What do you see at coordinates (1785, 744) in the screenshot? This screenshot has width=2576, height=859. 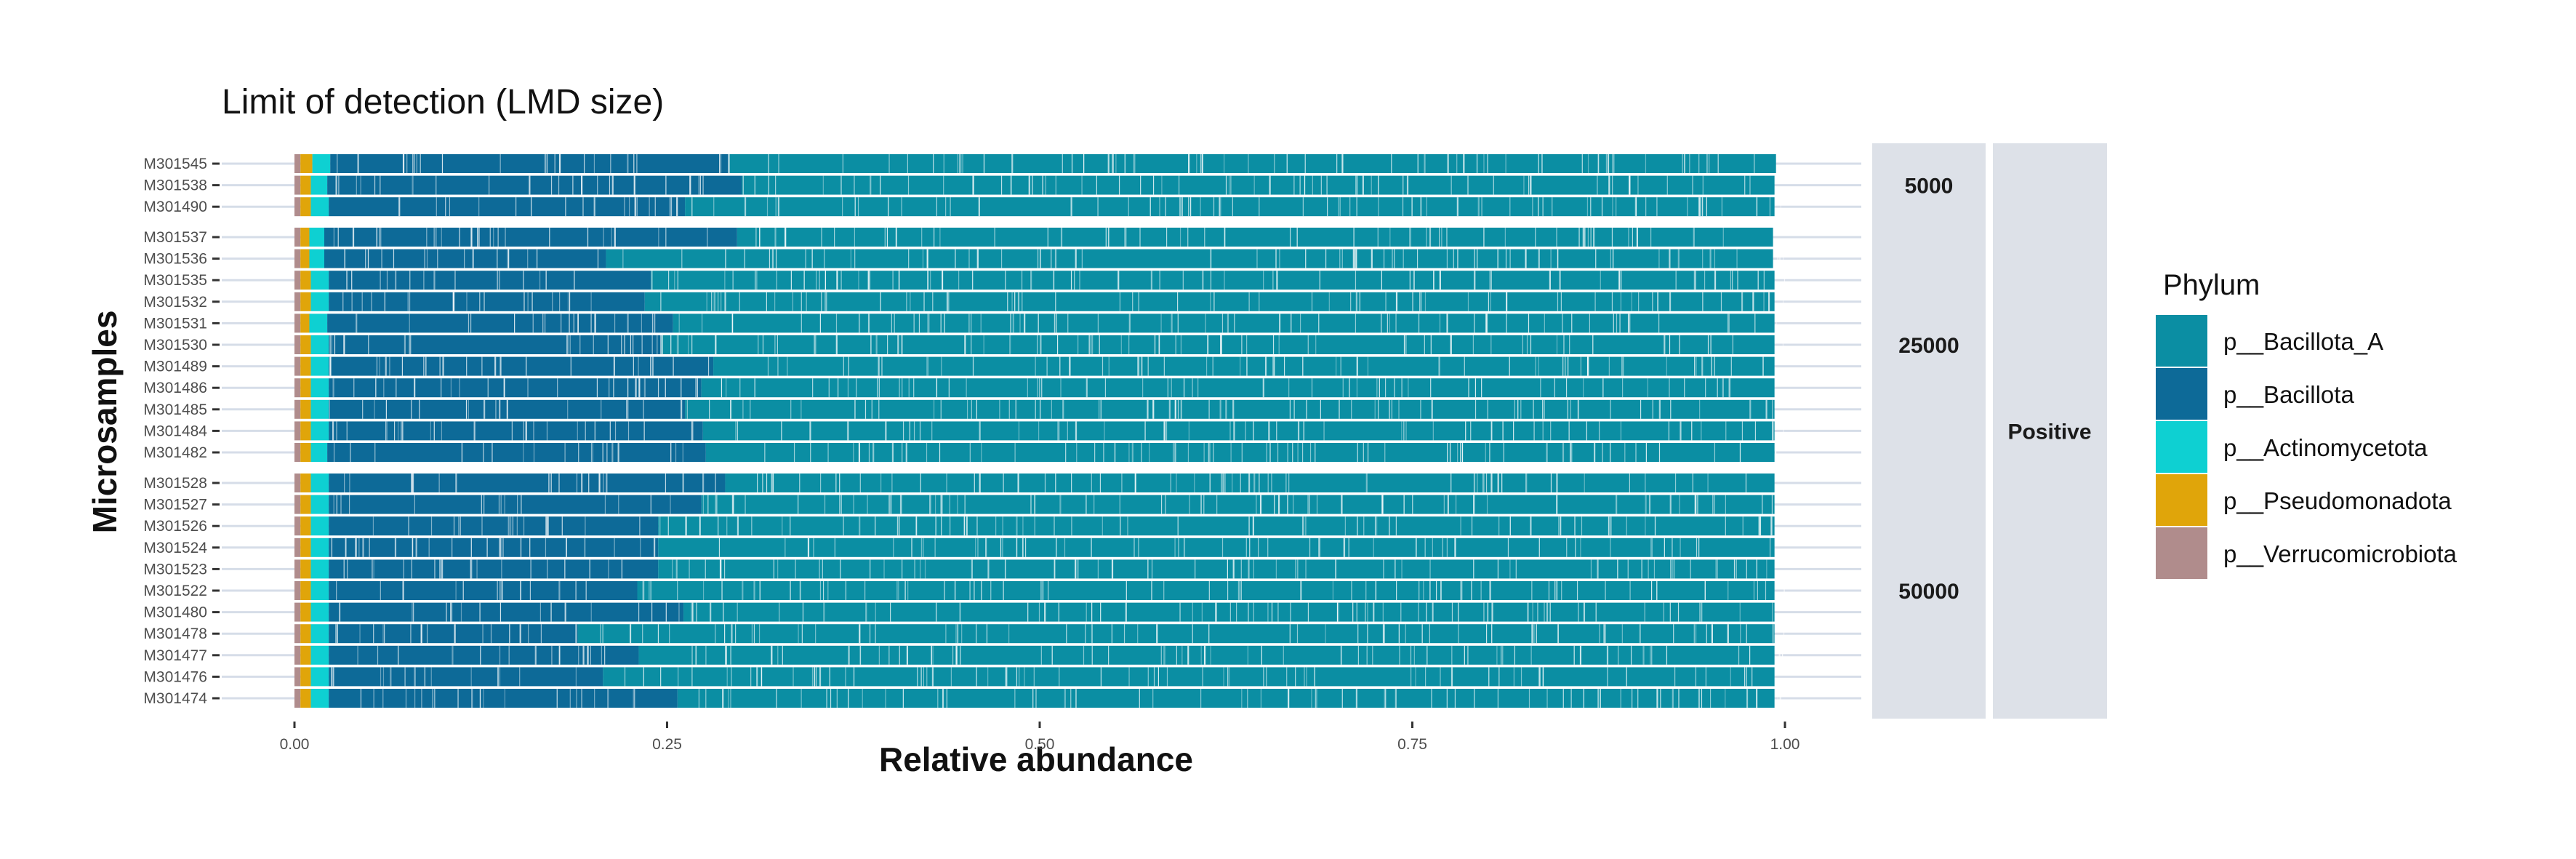 I see `x-tick-label: 1.00` at bounding box center [1785, 744].